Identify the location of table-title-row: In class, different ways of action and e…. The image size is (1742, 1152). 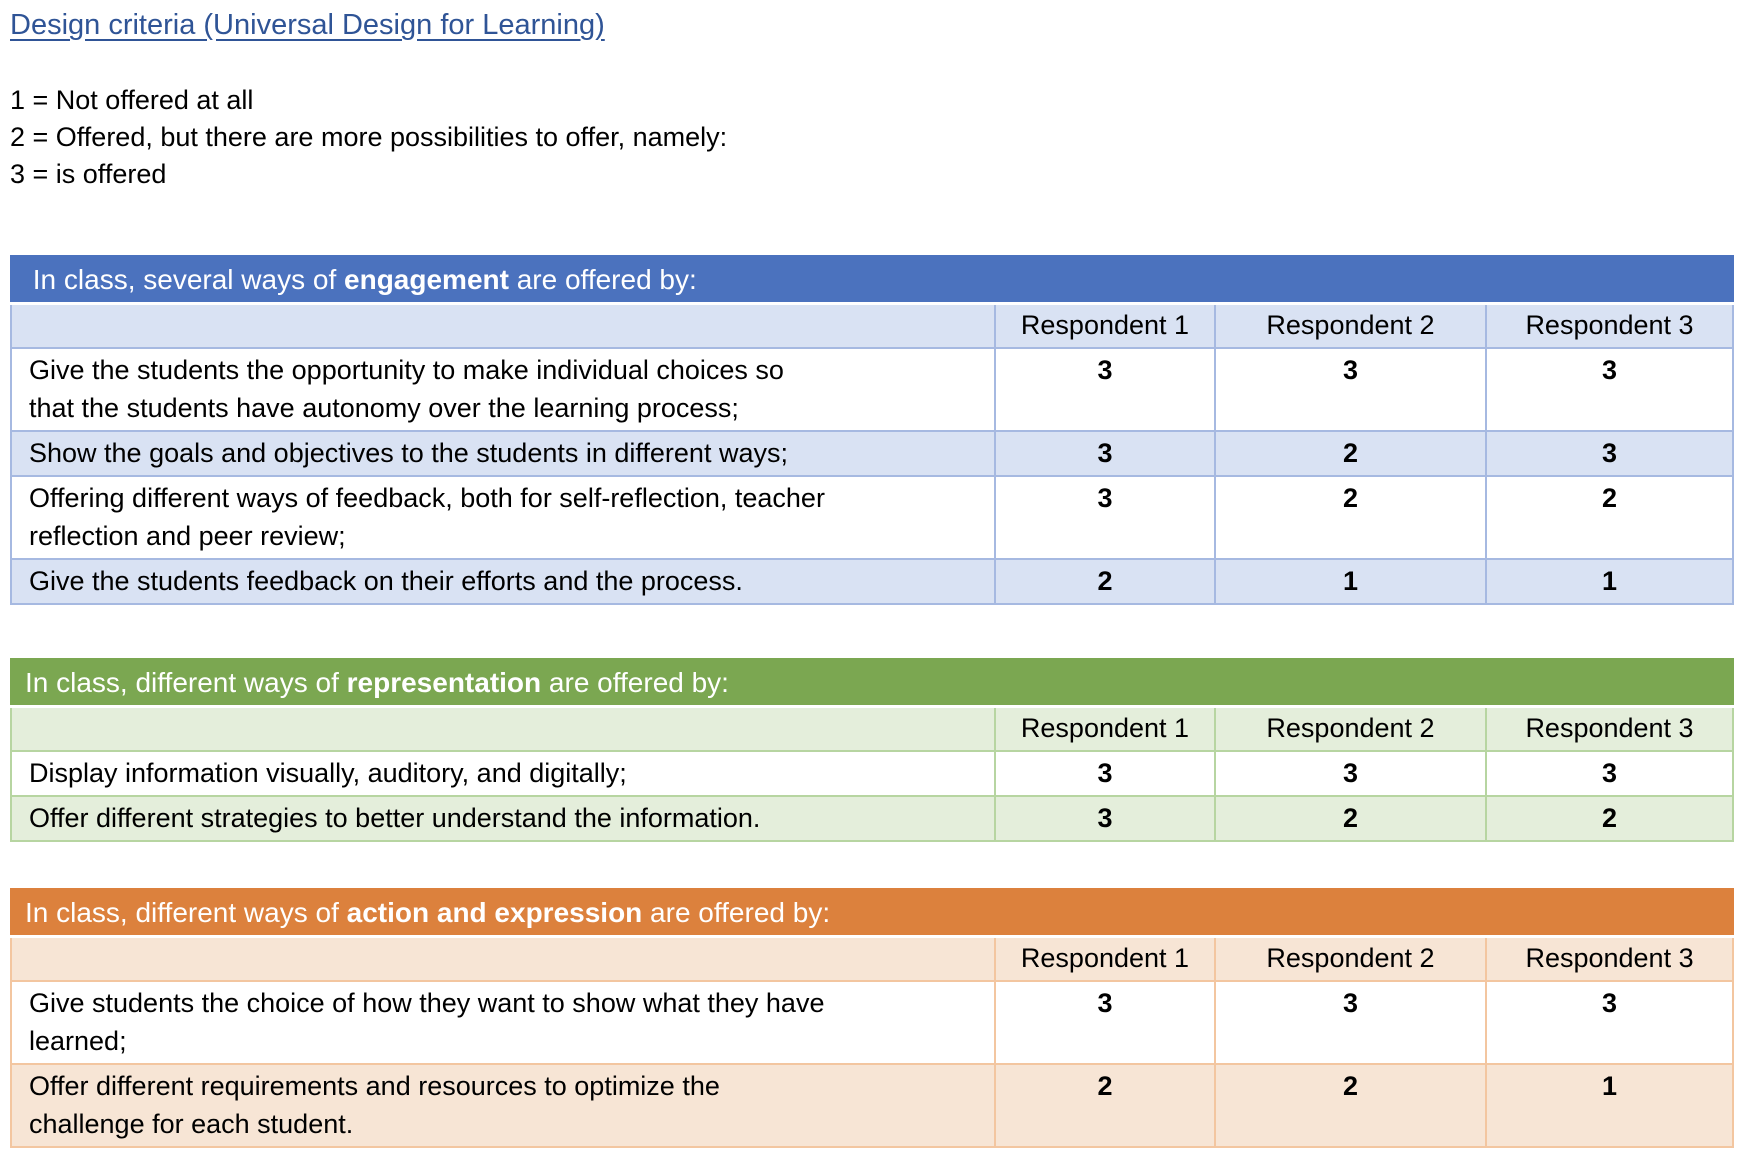
(872, 913).